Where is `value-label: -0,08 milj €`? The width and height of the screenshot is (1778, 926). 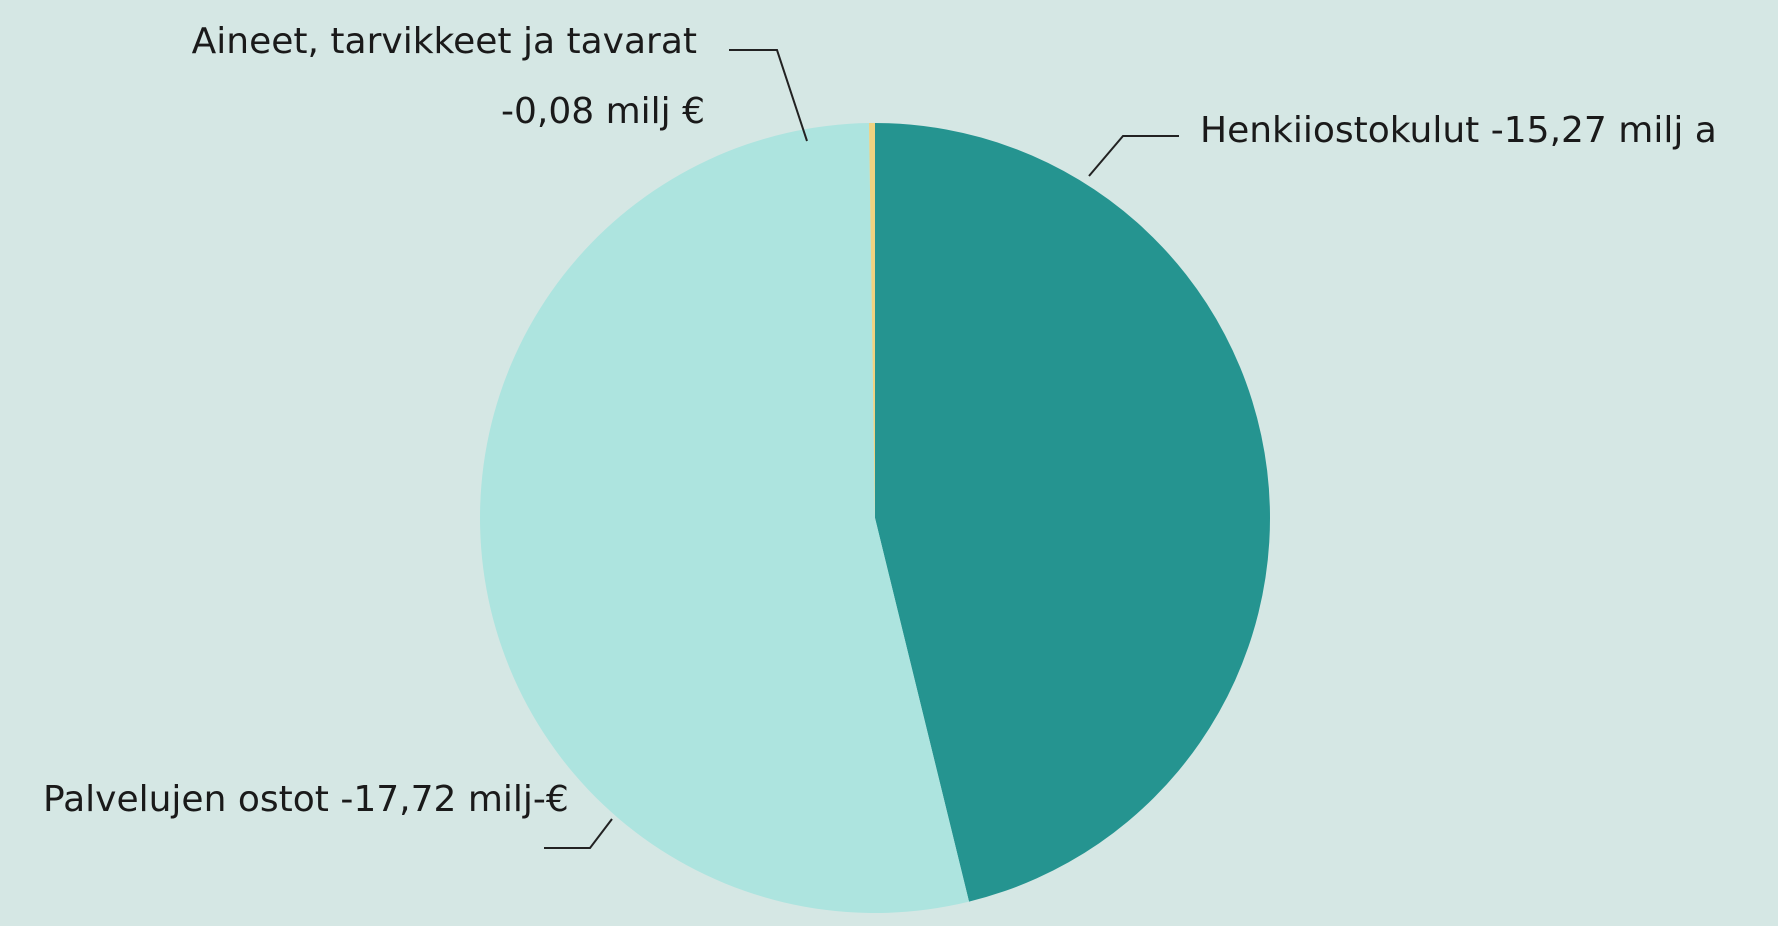 value-label: -0,08 milj € is located at coordinates (603, 111).